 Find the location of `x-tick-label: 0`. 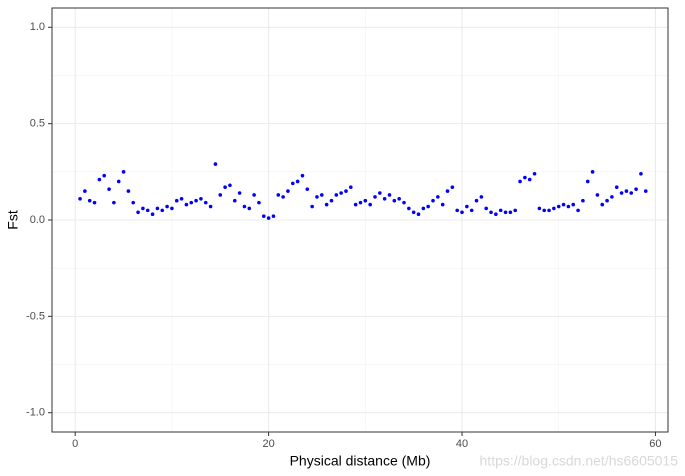

x-tick-label: 0 is located at coordinates (75, 444).